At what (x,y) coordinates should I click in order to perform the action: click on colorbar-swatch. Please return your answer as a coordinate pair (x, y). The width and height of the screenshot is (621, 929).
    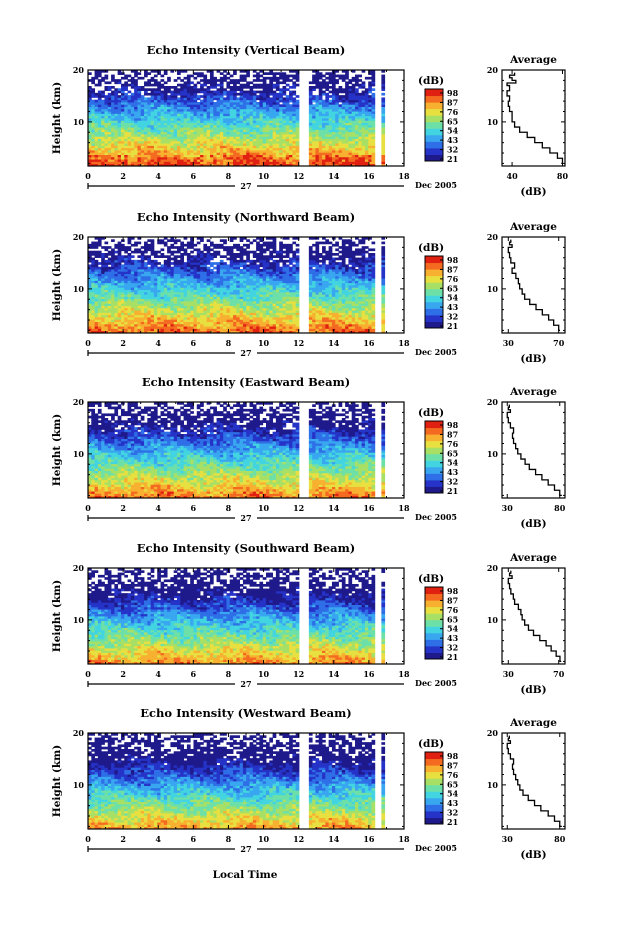
    Looking at the image, I should click on (434, 132).